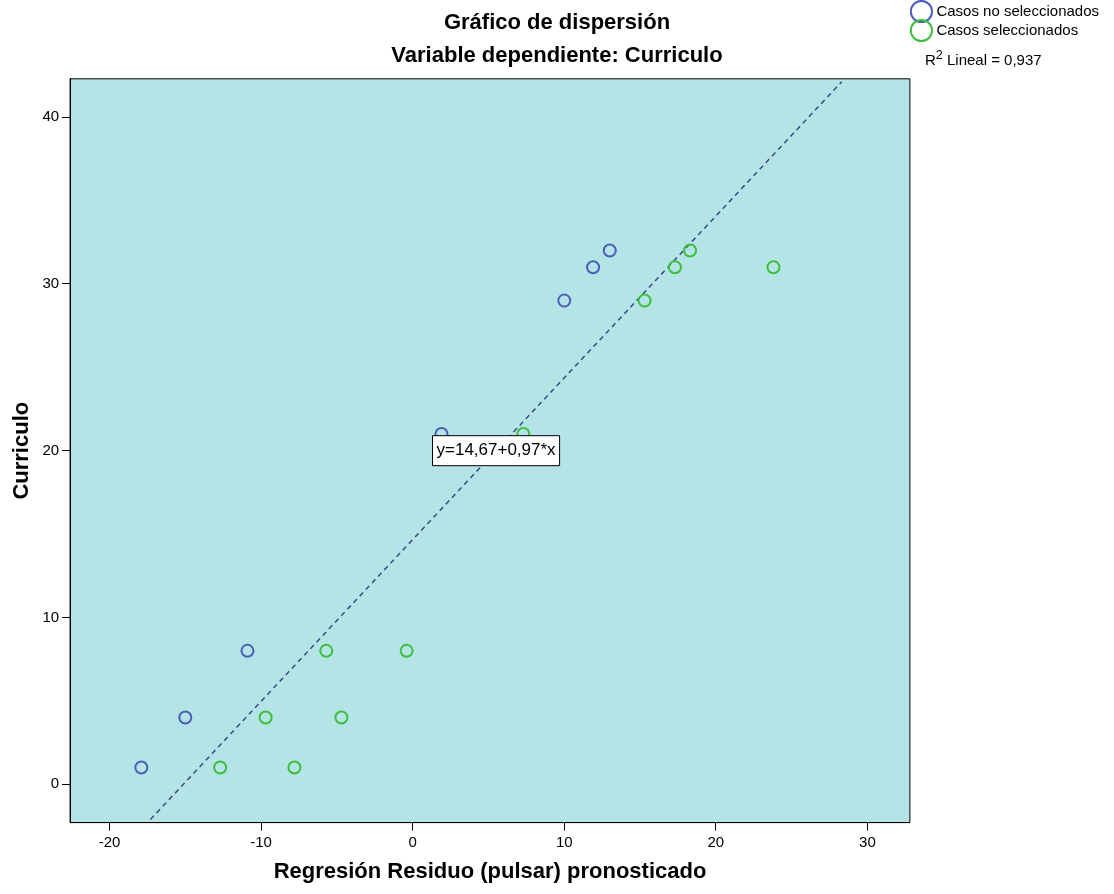  I want to click on x-tick-label: 0, so click(412, 841).